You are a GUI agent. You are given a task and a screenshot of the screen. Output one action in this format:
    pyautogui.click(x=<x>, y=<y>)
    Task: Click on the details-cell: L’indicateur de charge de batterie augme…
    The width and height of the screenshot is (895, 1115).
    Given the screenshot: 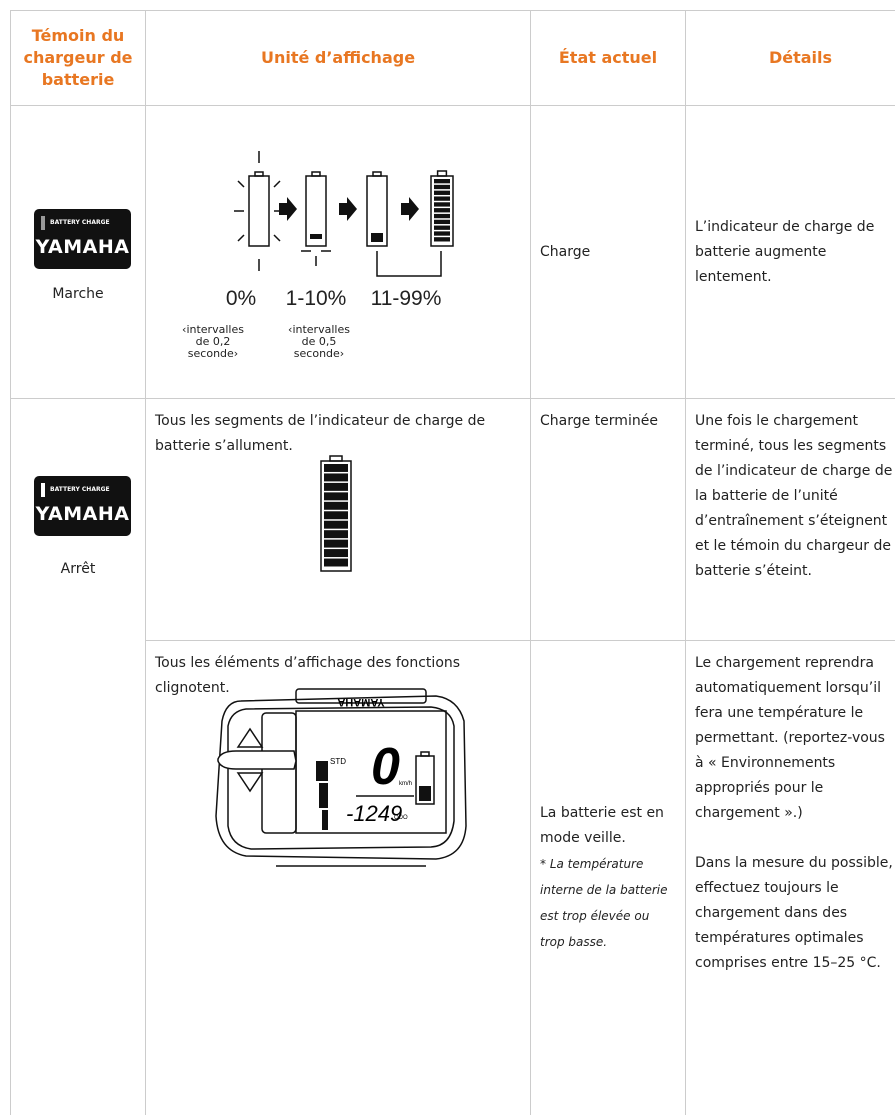 What is the action you would take?
    pyautogui.click(x=790, y=251)
    